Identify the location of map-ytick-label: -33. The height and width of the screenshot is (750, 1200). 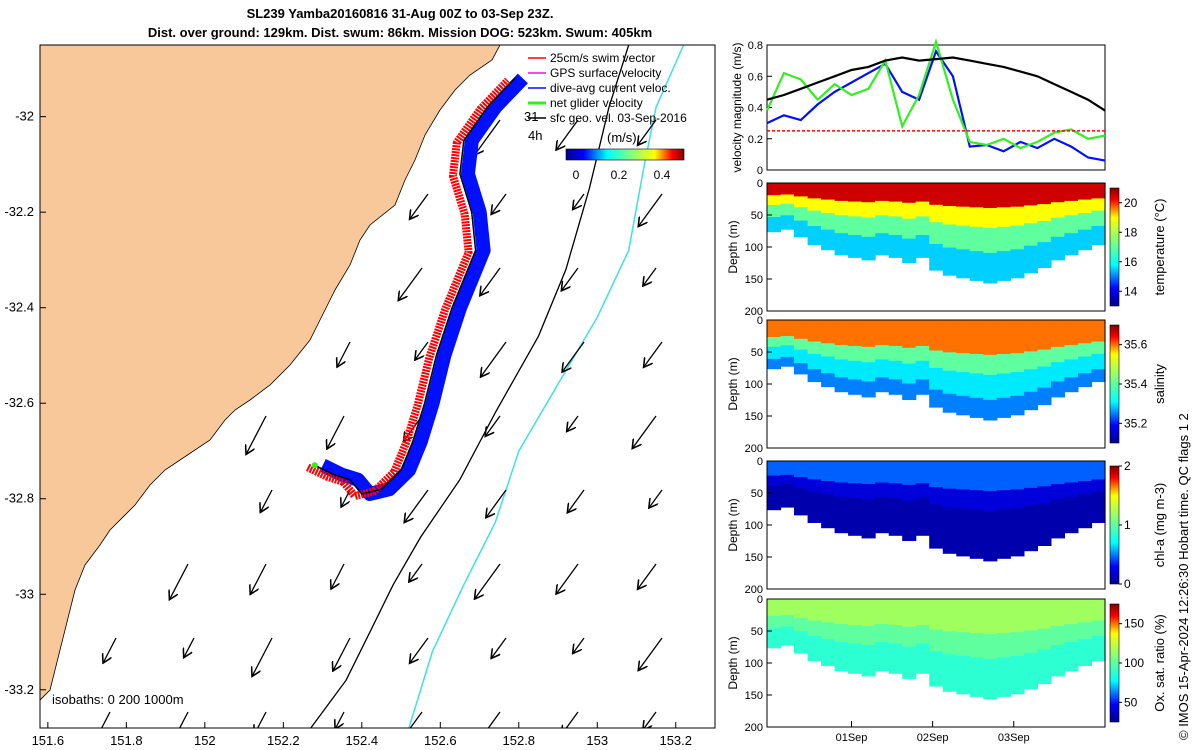
(24, 593).